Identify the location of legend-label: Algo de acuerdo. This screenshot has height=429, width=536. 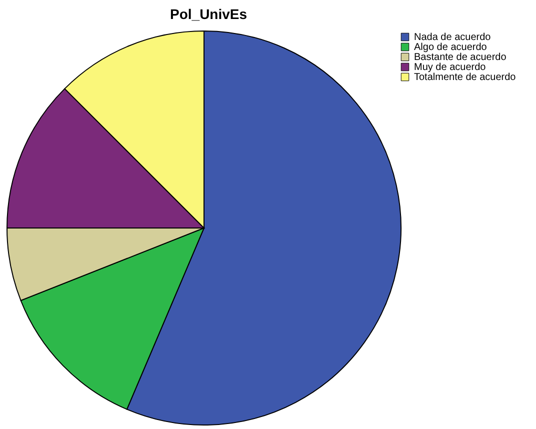
(451, 47).